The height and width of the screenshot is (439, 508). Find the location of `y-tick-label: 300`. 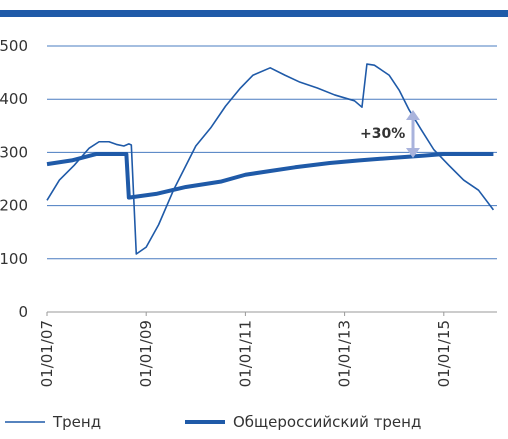

y-tick-label: 300 is located at coordinates (14, 152).